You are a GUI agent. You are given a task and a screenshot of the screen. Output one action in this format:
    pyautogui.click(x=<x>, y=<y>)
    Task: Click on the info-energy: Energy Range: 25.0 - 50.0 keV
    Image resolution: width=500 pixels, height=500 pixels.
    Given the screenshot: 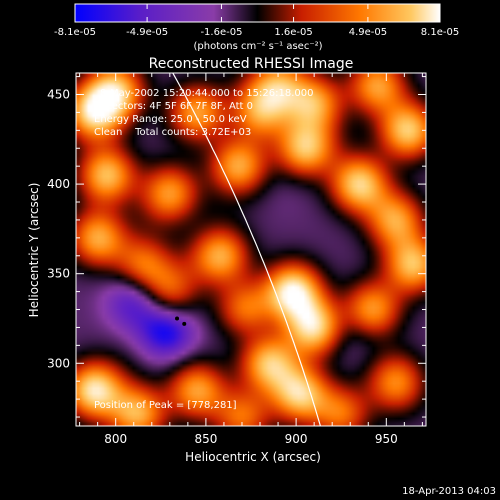 What is the action you would take?
    pyautogui.click(x=170, y=119)
    